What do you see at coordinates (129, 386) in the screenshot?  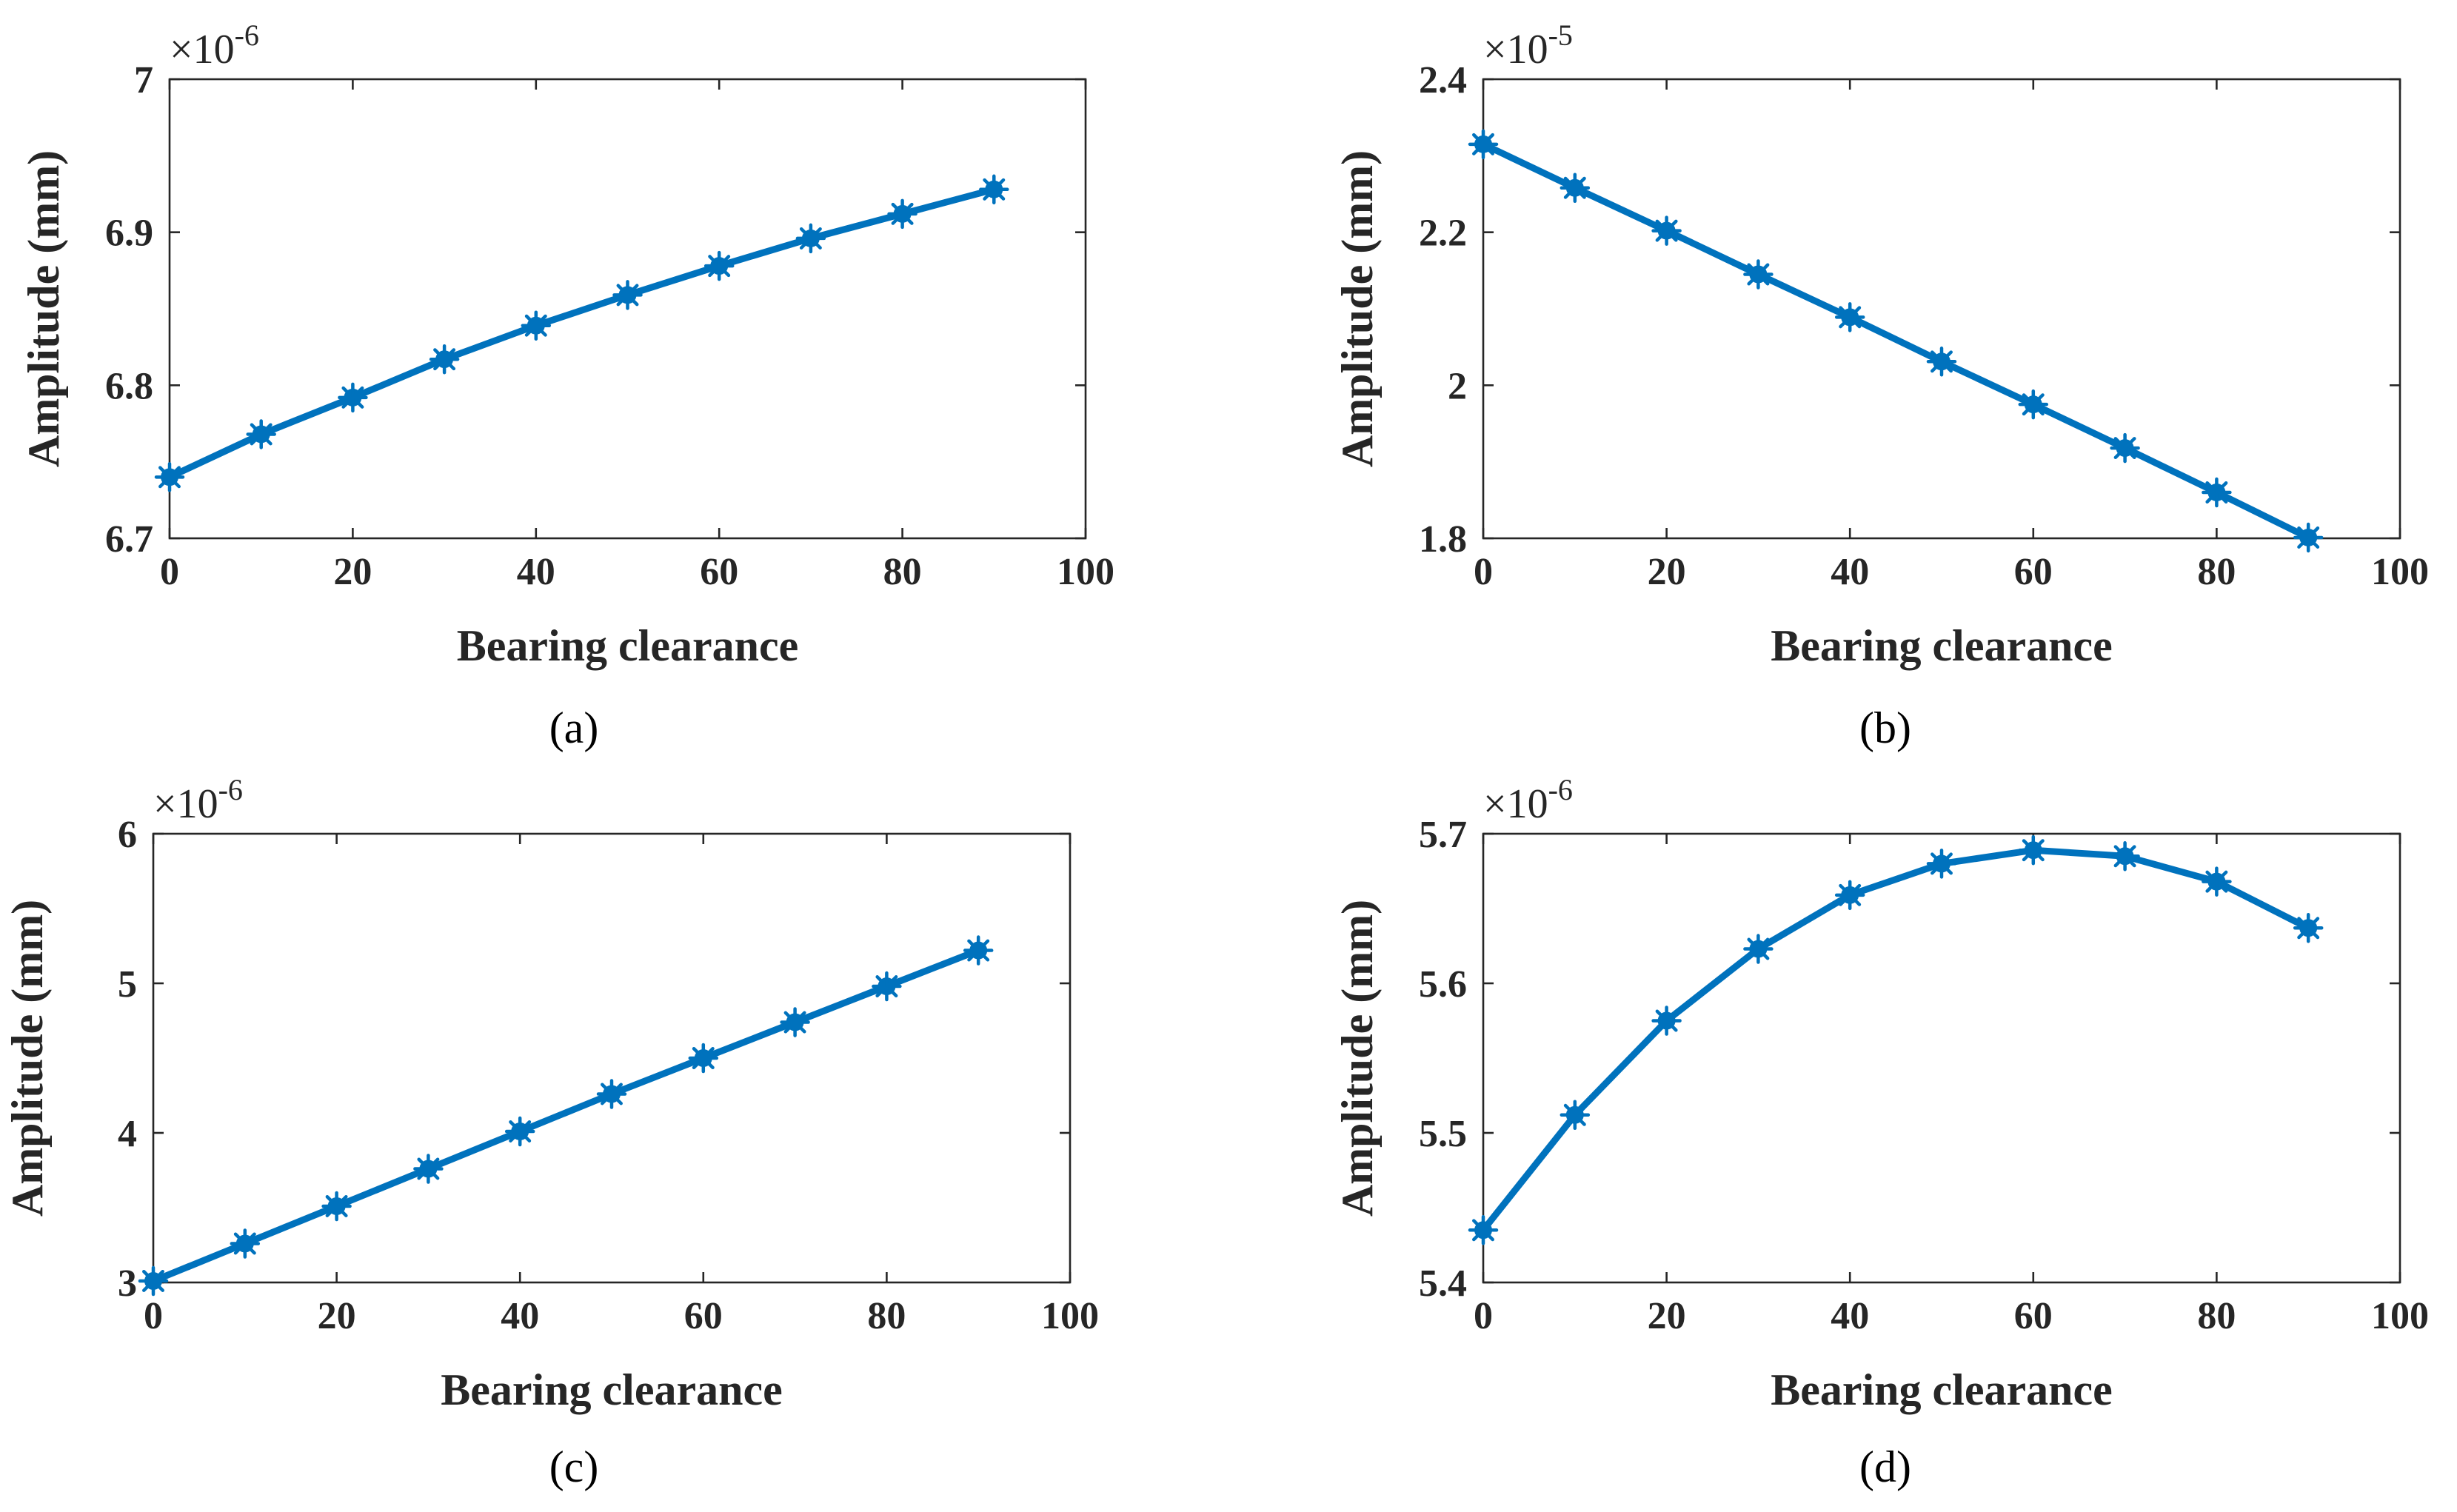 I see `y-tick-label: 6.8` at bounding box center [129, 386].